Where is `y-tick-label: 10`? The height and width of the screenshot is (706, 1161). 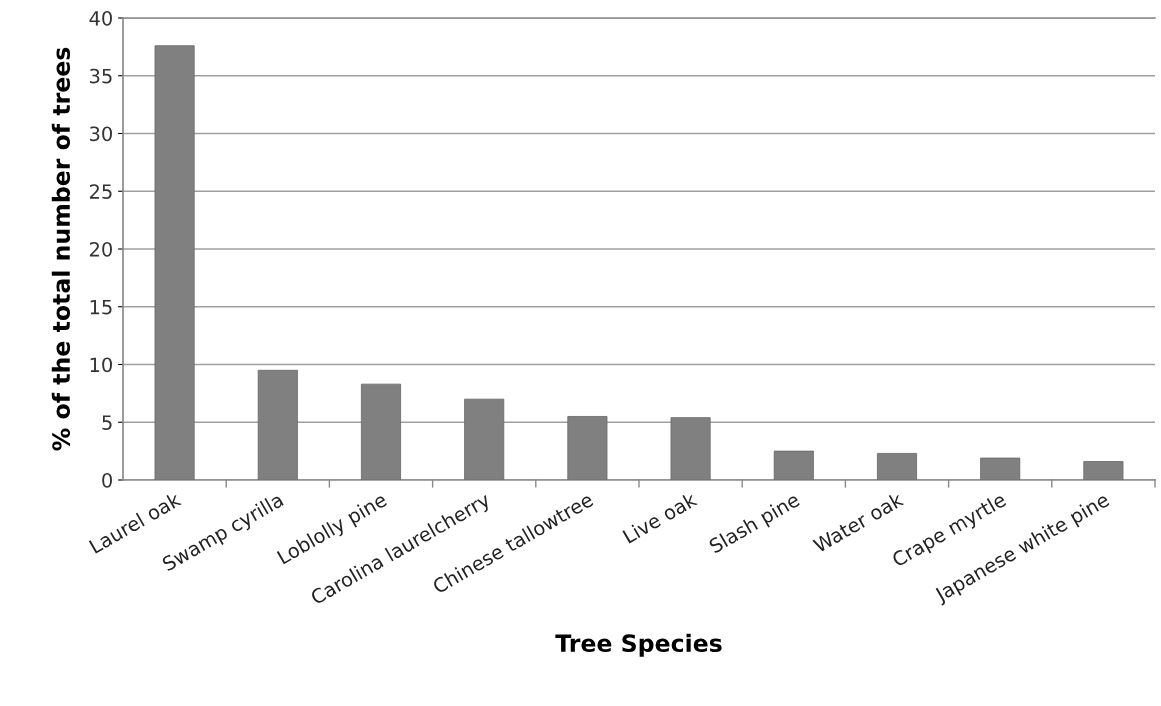
y-tick-label: 10 is located at coordinates (101, 365).